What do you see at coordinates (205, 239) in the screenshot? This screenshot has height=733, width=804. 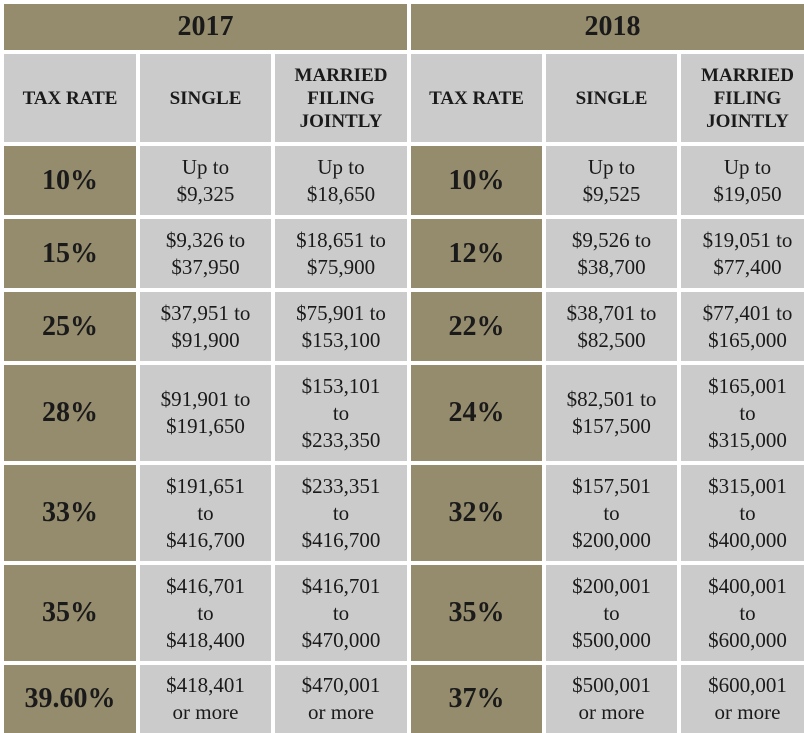 I see `cell-line: $9,326 to` at bounding box center [205, 239].